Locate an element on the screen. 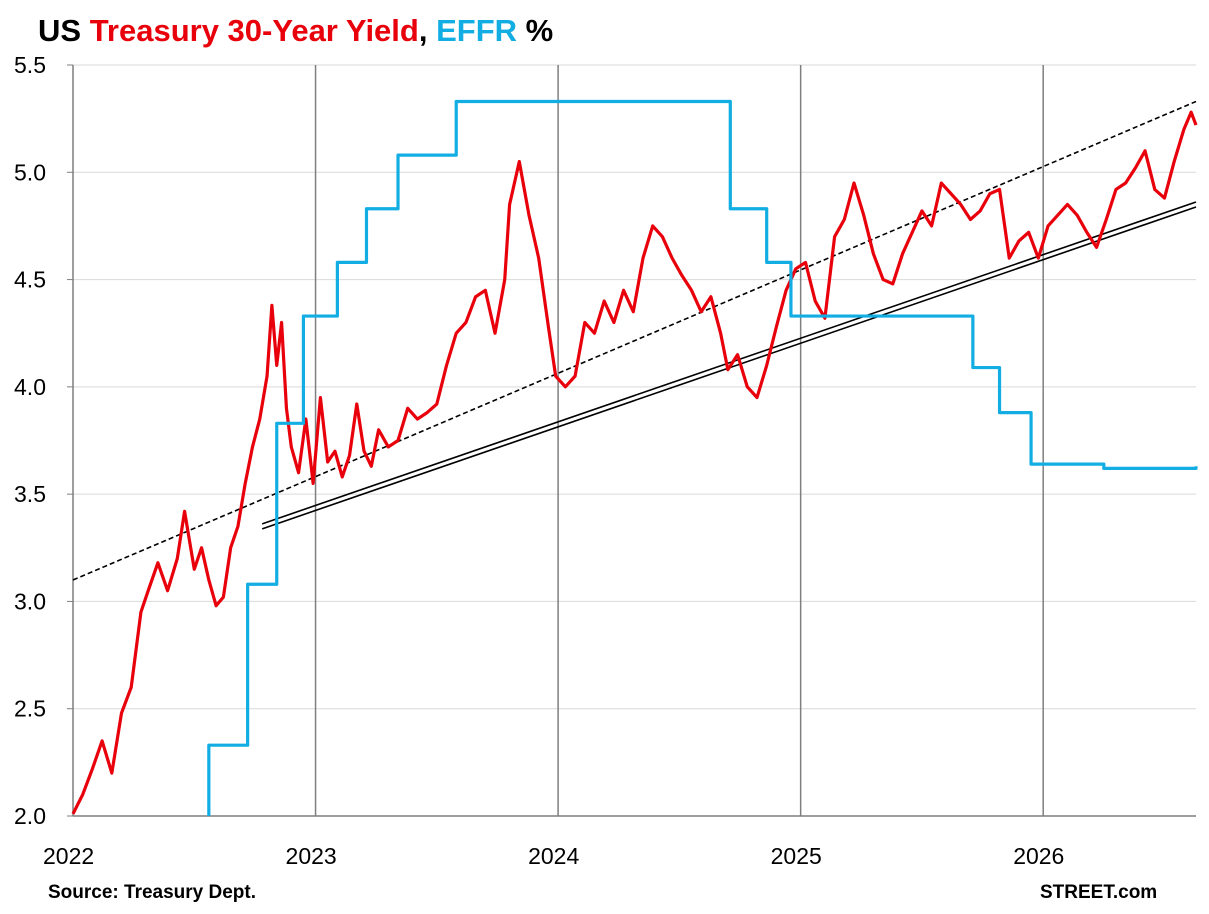 The width and height of the screenshot is (1209, 914). title-part-sep: , is located at coordinates (427, 30).